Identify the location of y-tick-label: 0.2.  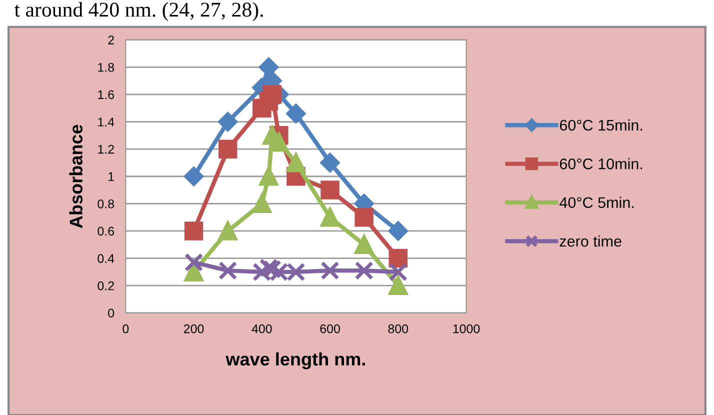
(106, 285).